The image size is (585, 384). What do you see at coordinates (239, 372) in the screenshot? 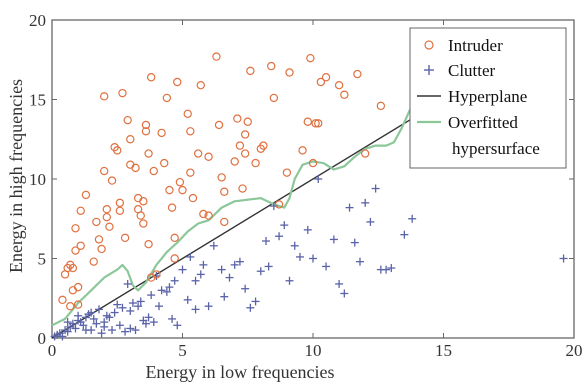
I see `x-axis-label: Energy in low frequencies` at bounding box center [239, 372].